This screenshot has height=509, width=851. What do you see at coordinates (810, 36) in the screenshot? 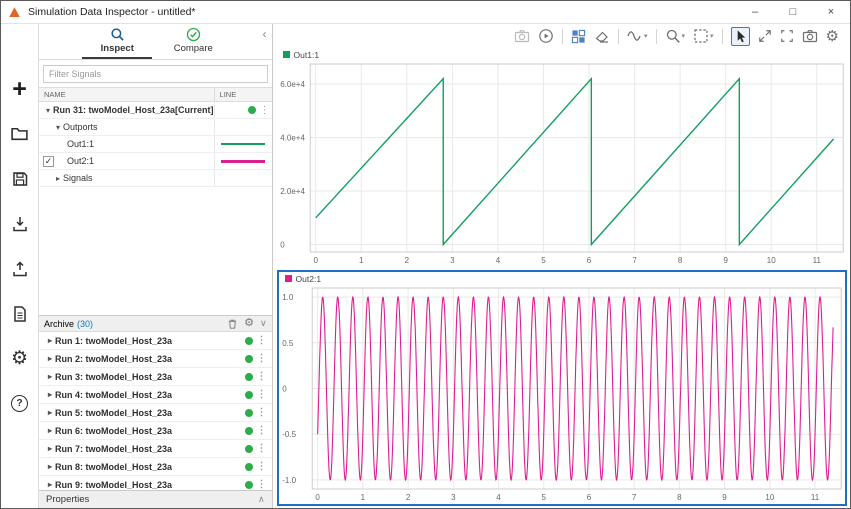
I see `snapshot-button` at bounding box center [810, 36].